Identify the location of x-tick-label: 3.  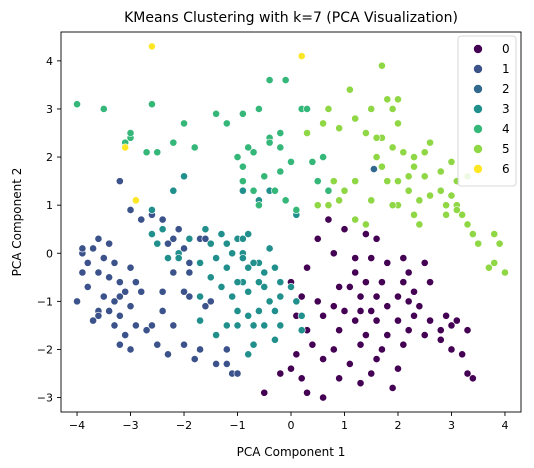
(451, 425).